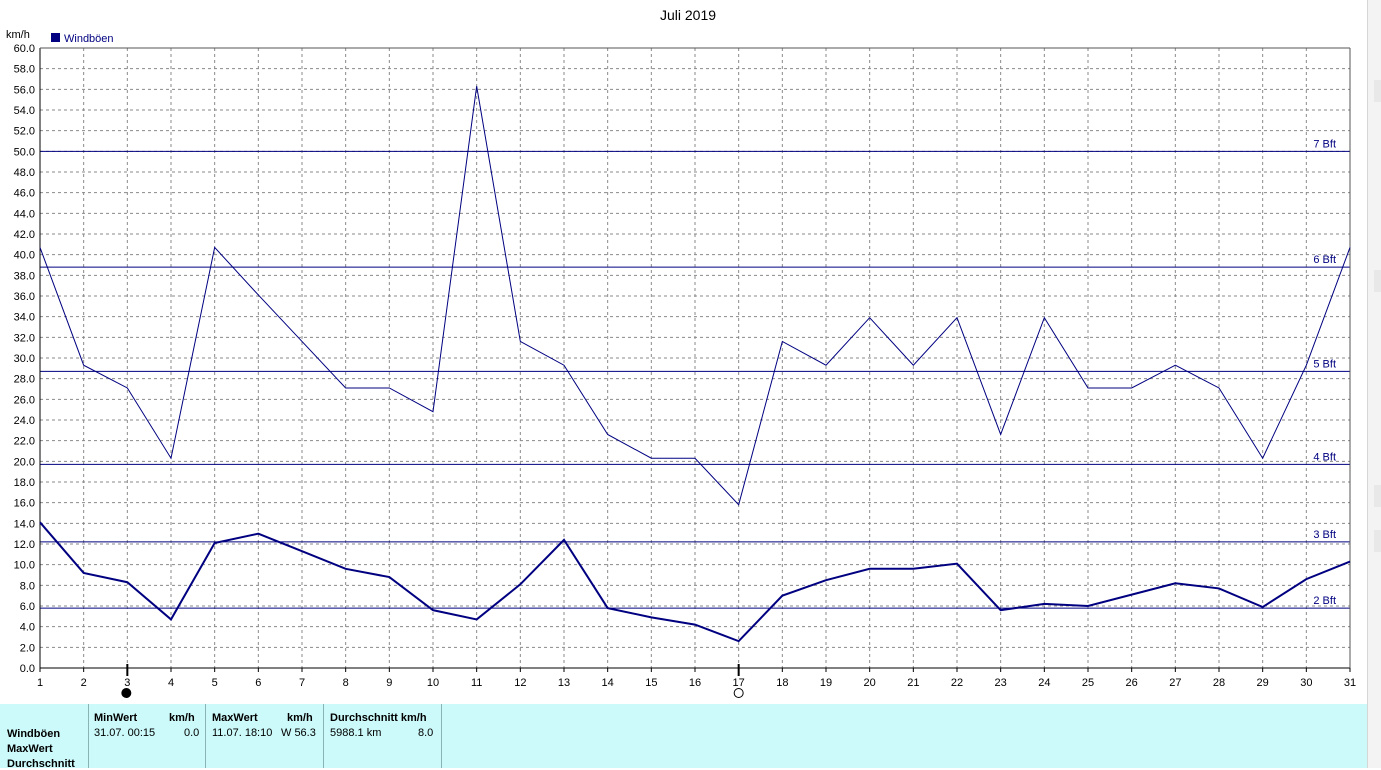  I want to click on x-tick-label: 10, so click(433, 683).